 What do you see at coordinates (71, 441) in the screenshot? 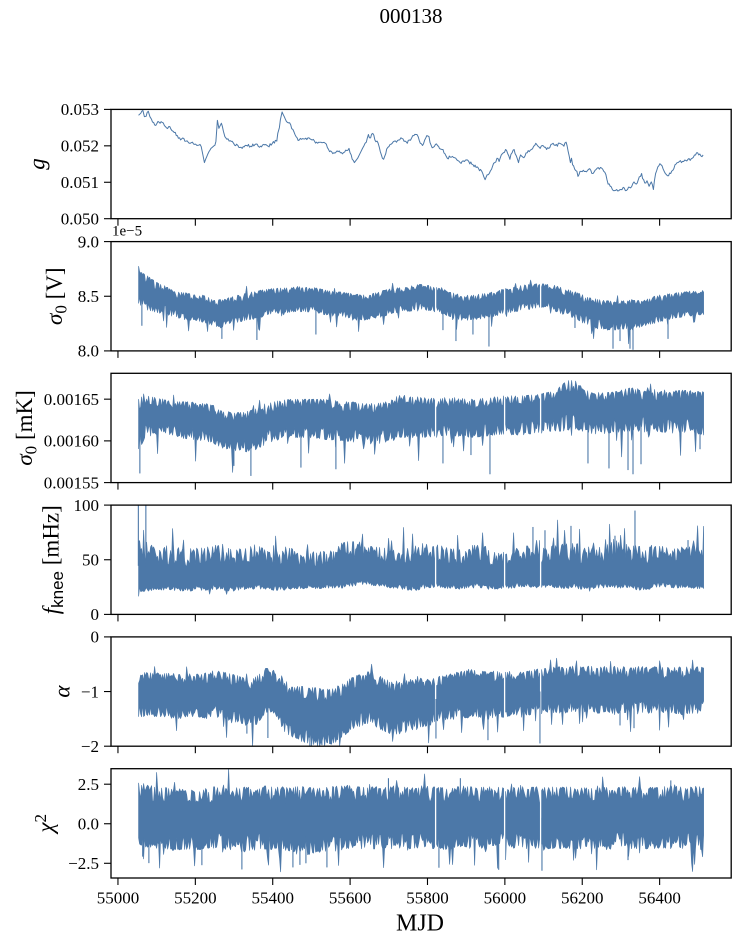
I see `y-tick-label: 0.00160` at bounding box center [71, 441].